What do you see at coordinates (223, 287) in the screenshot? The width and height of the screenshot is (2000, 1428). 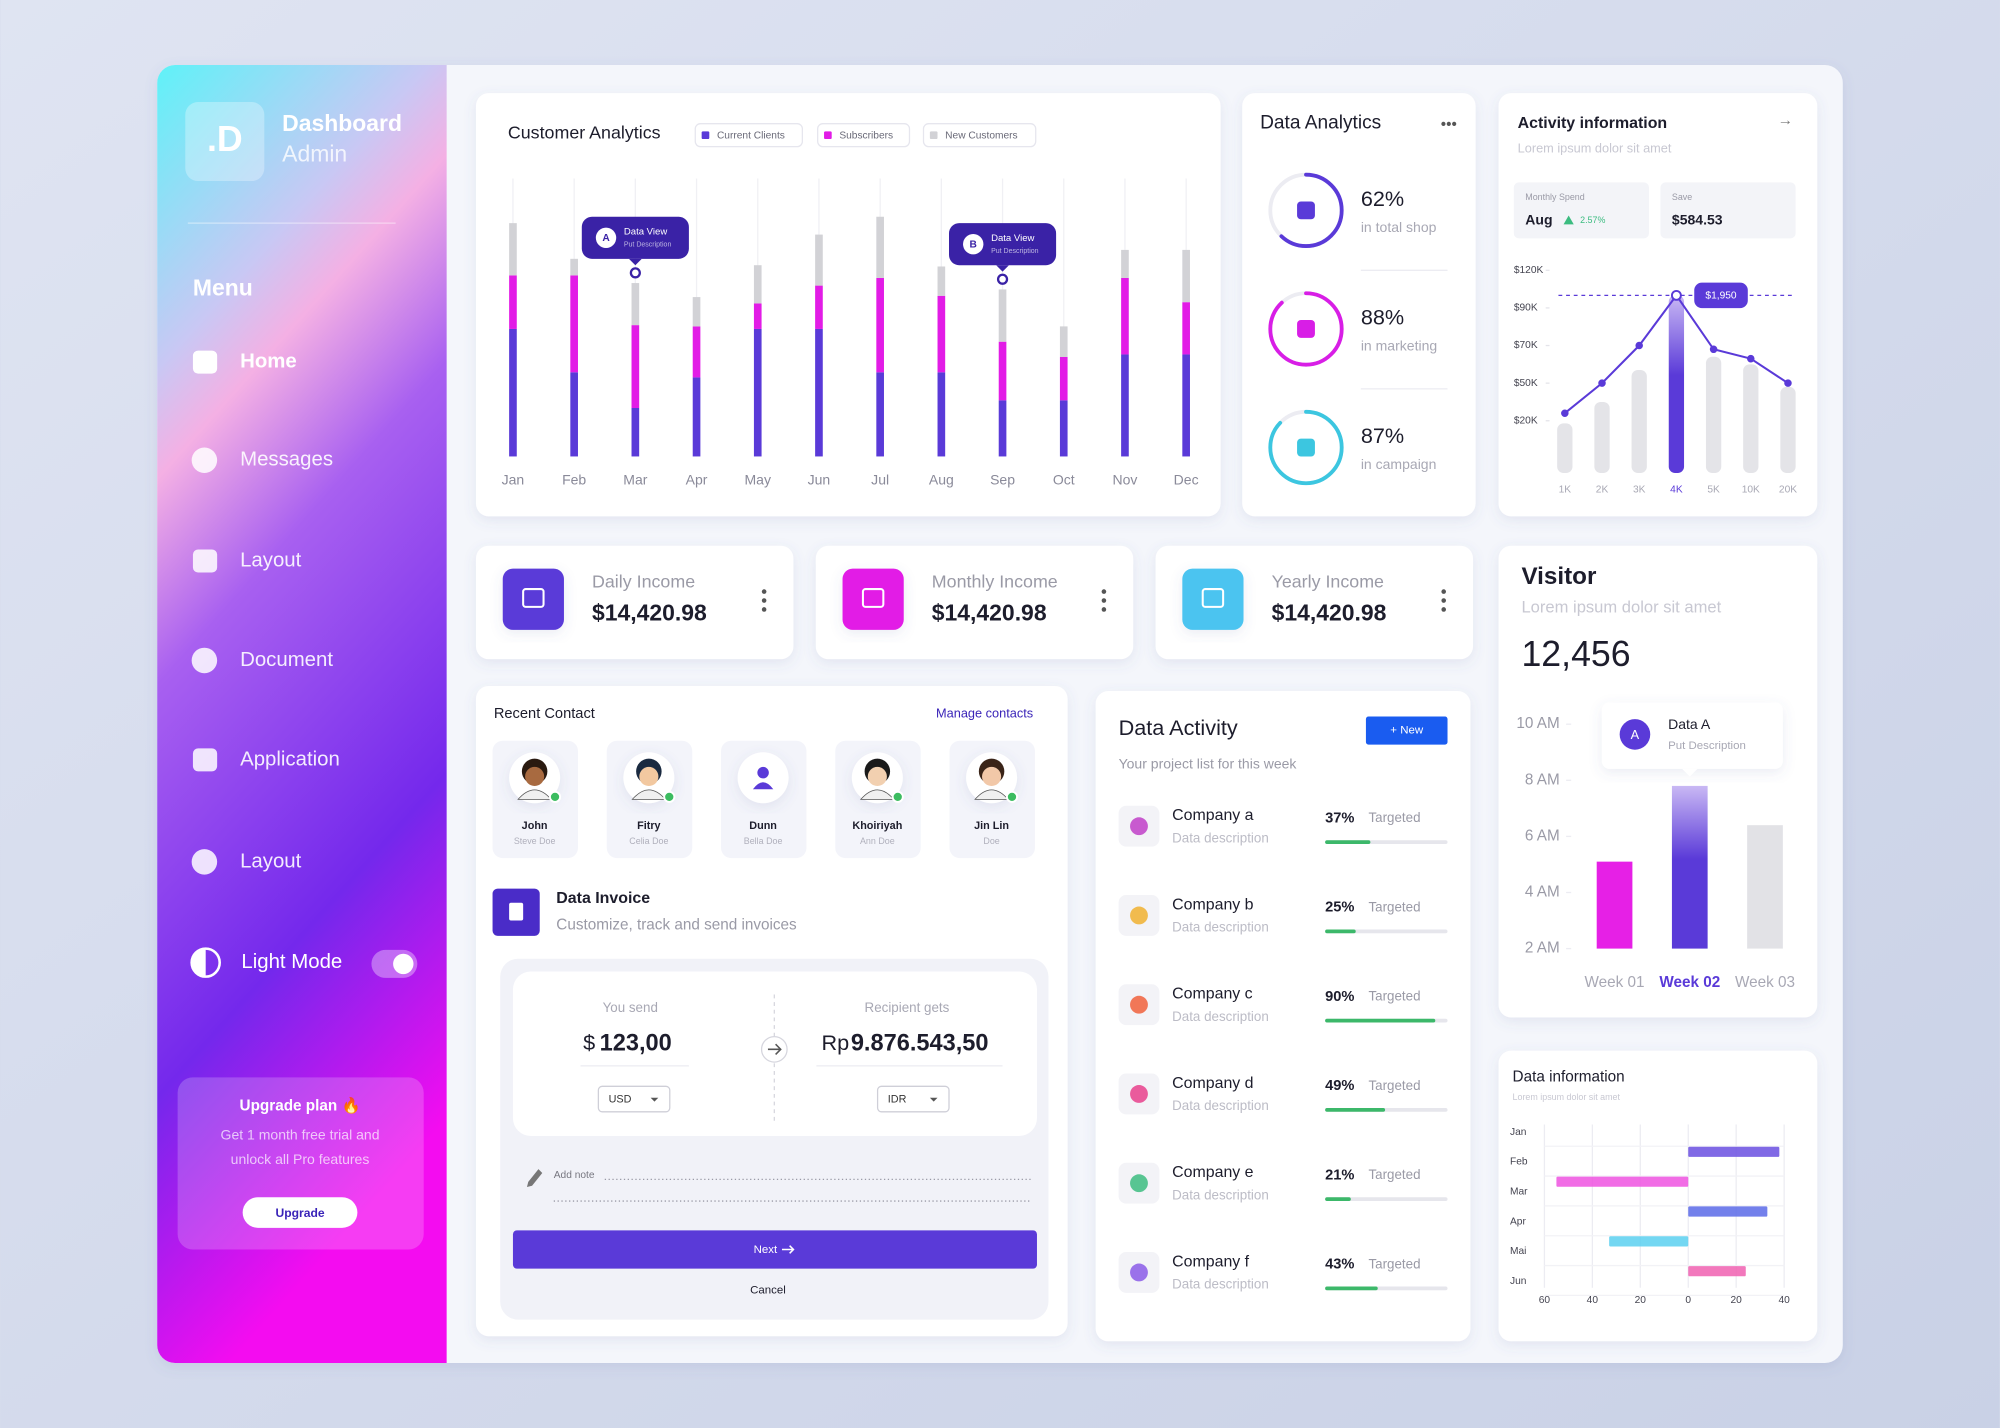 I see `menu-title: Menu` at bounding box center [223, 287].